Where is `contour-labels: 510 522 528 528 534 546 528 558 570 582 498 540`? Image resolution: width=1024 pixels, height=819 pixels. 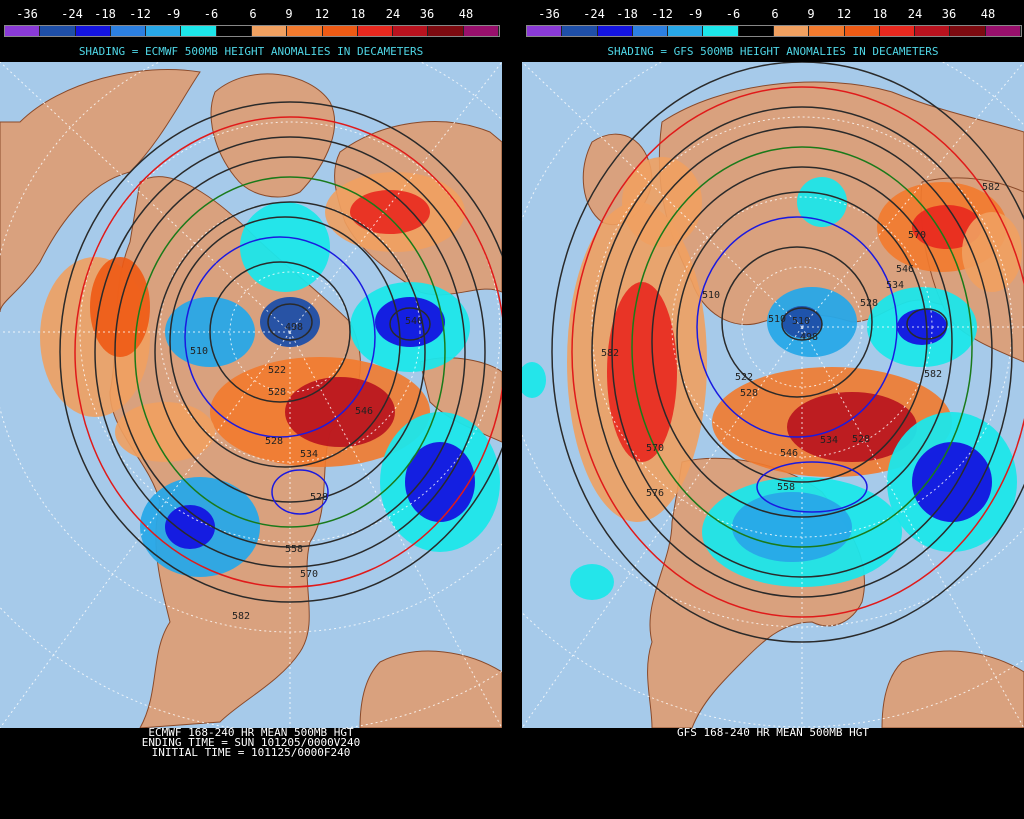 contour-labels: 510 522 528 528 534 546 528 558 570 582 498 540 is located at coordinates (306, 469).